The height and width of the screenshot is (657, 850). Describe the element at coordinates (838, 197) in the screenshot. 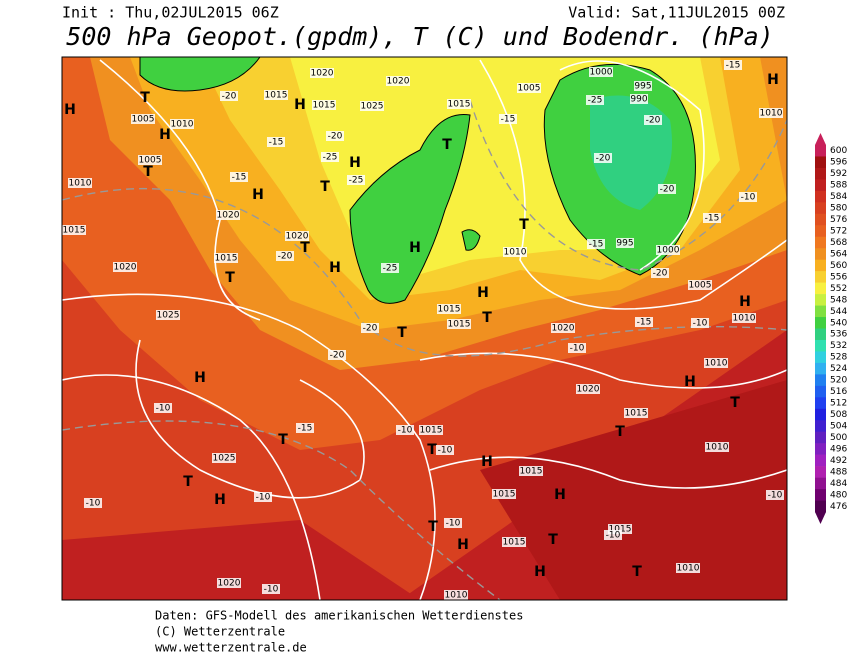

I see `colorbar-label: 584` at that location.